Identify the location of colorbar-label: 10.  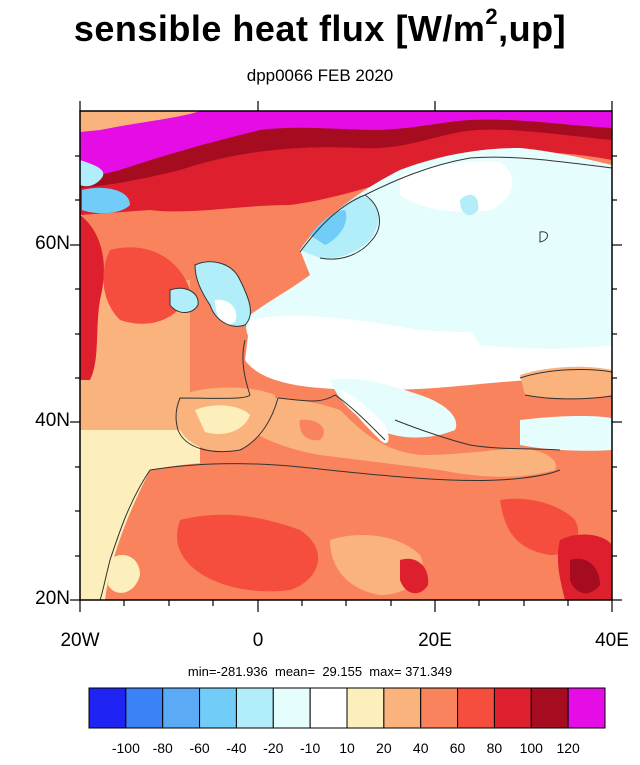
(347, 748).